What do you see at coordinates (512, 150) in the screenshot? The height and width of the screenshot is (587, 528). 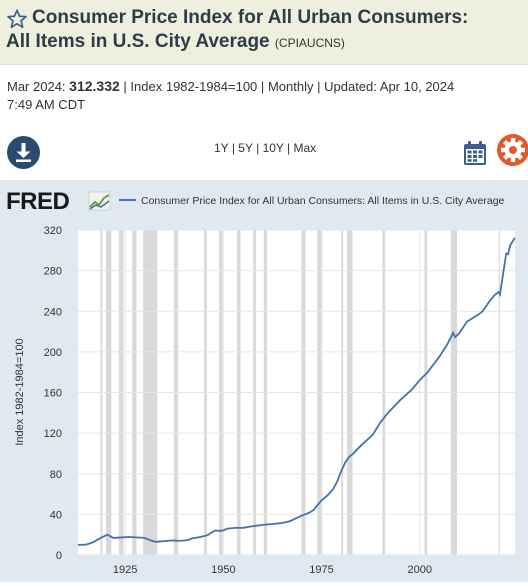 I see `gear-icon` at bounding box center [512, 150].